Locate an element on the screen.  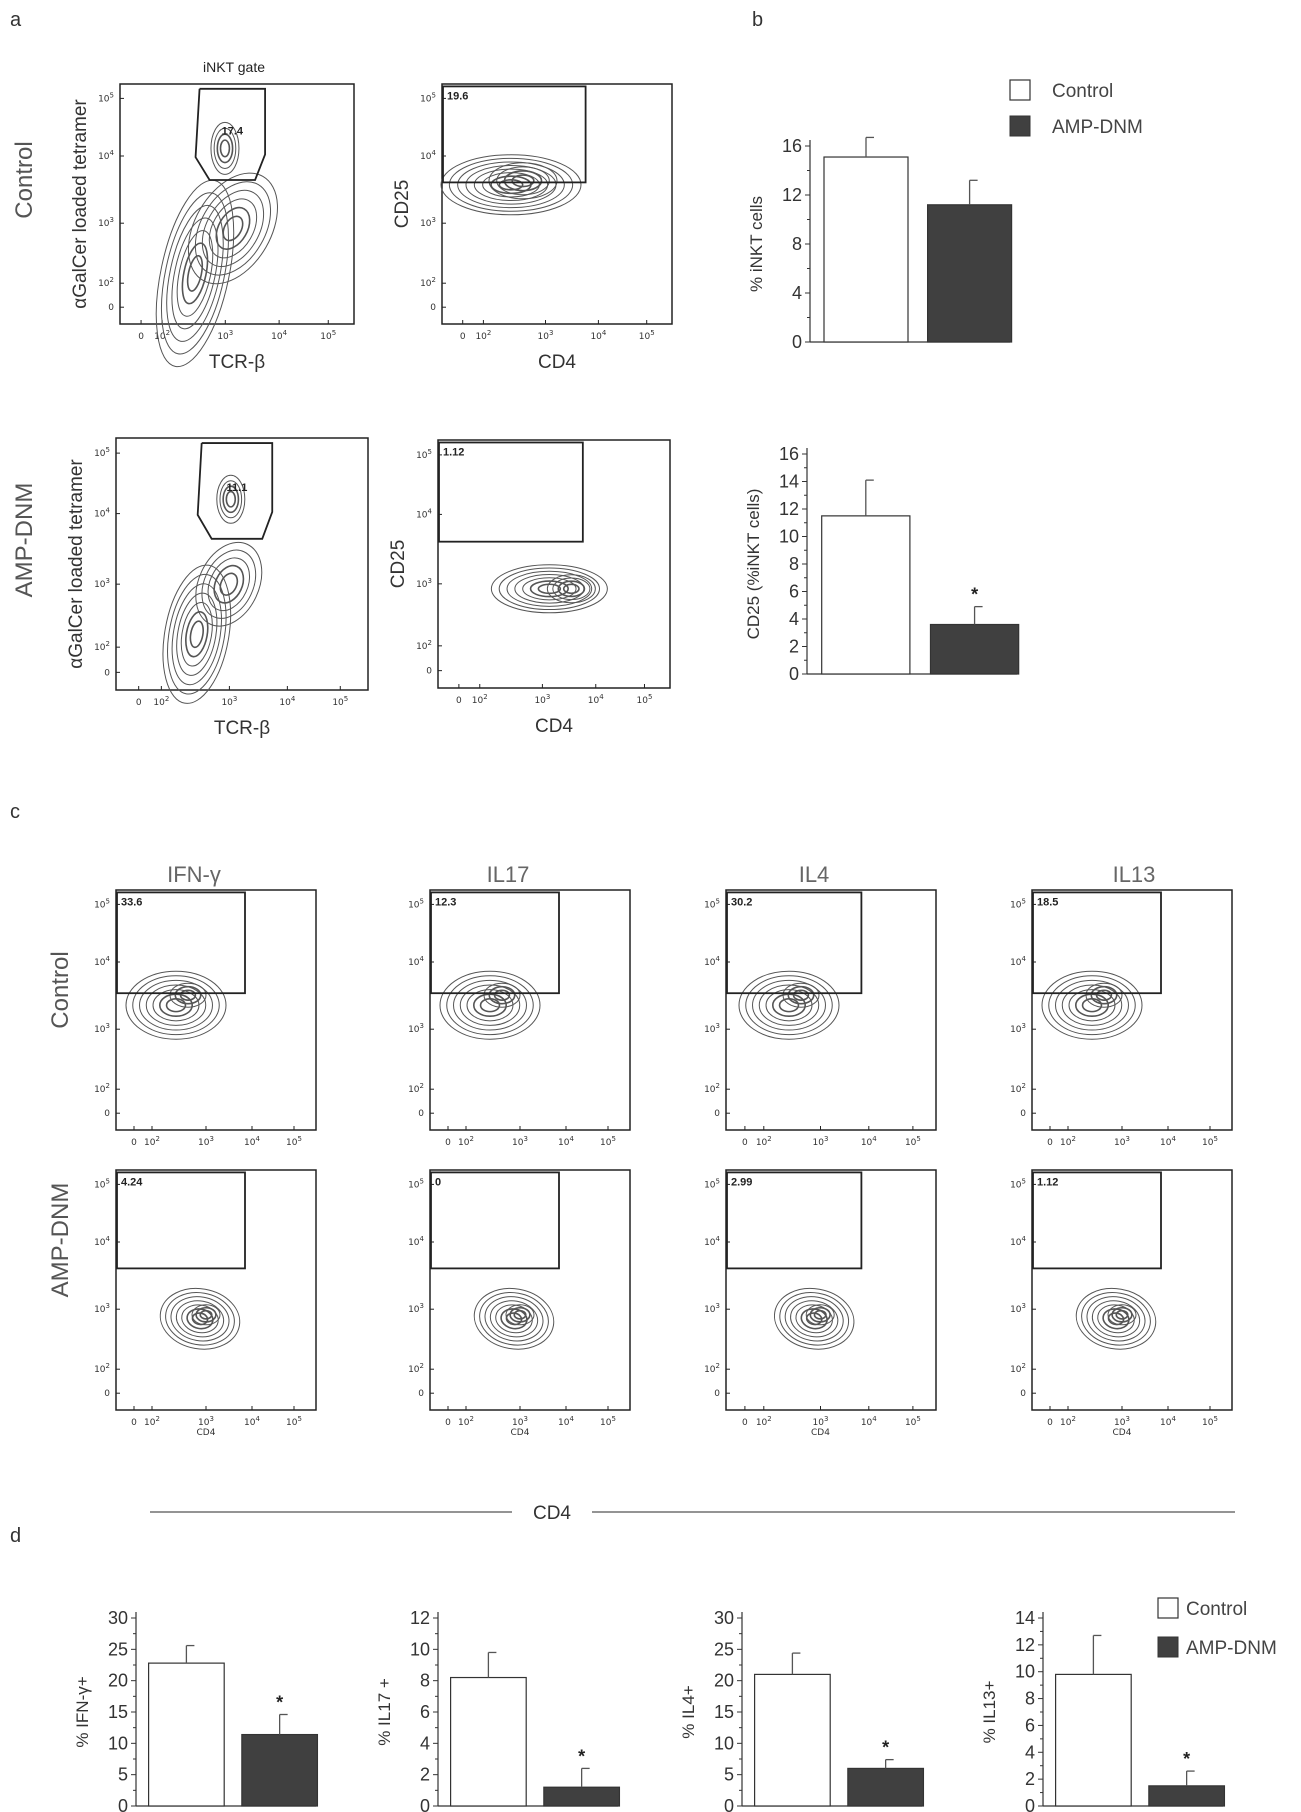
flow-c-r1-c0-xtick-0-base: 0 is located at coordinates (134, 1423).